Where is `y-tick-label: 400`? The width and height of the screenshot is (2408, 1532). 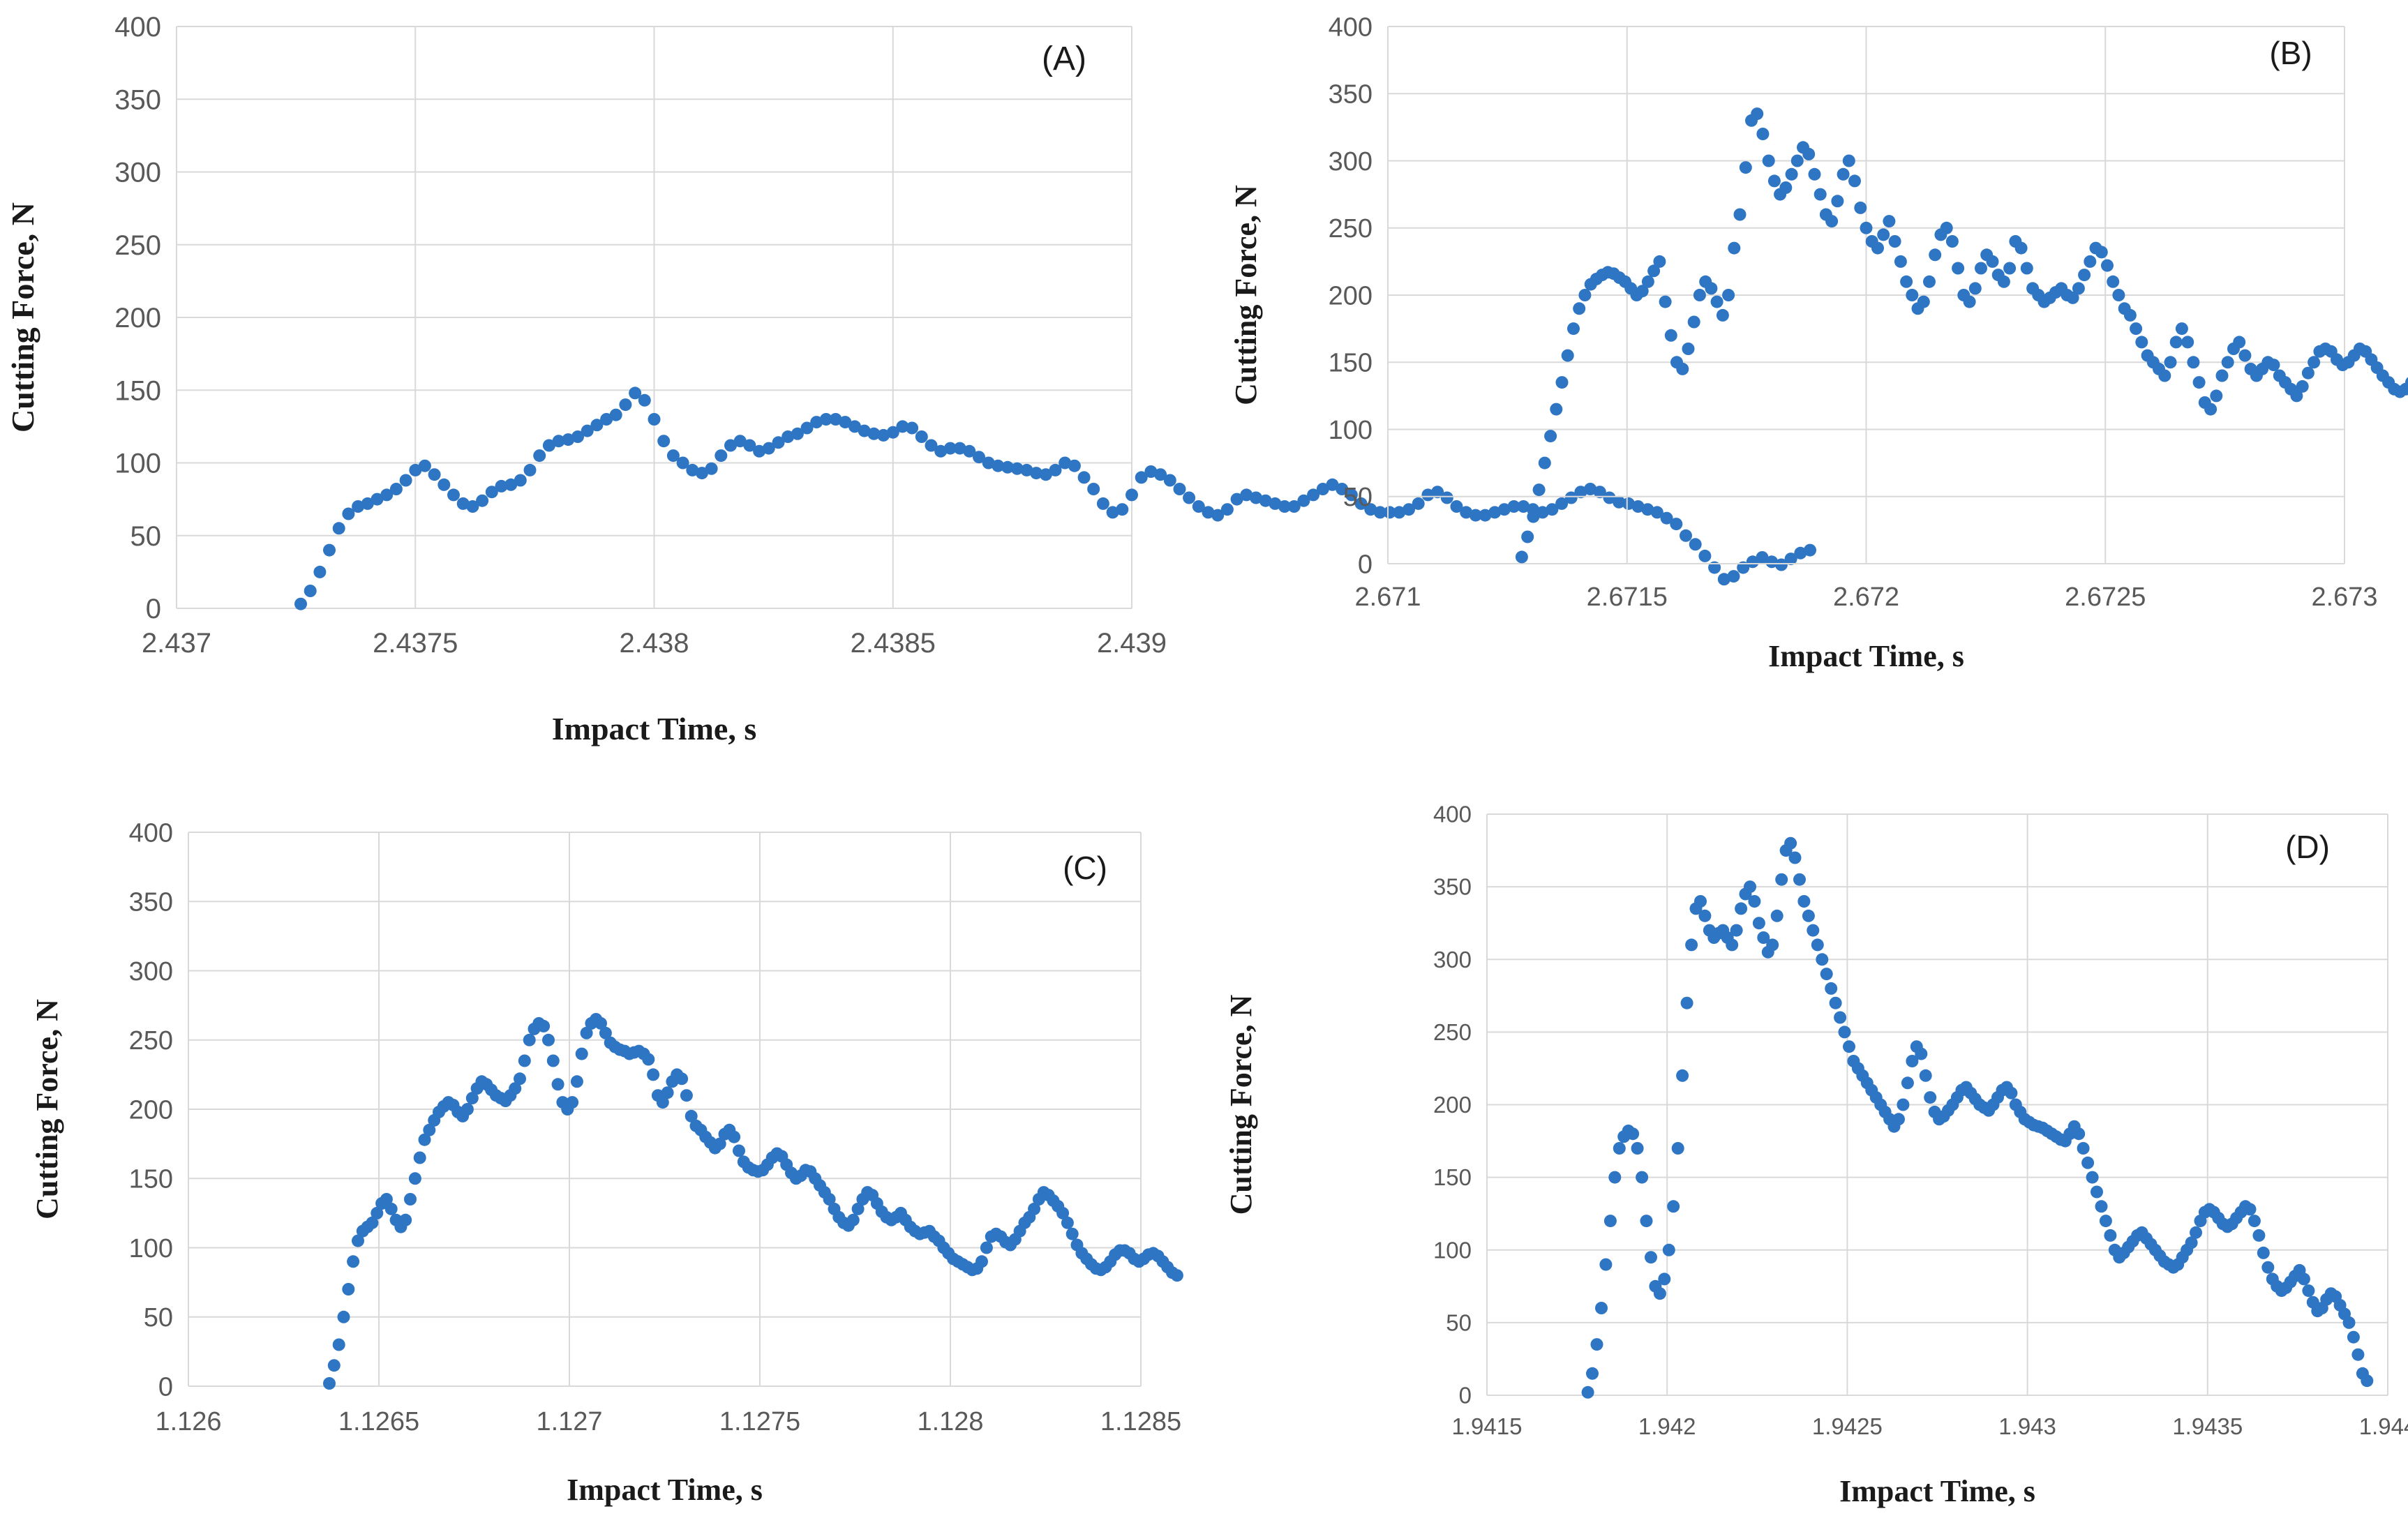 y-tick-label: 400 is located at coordinates (1453, 814).